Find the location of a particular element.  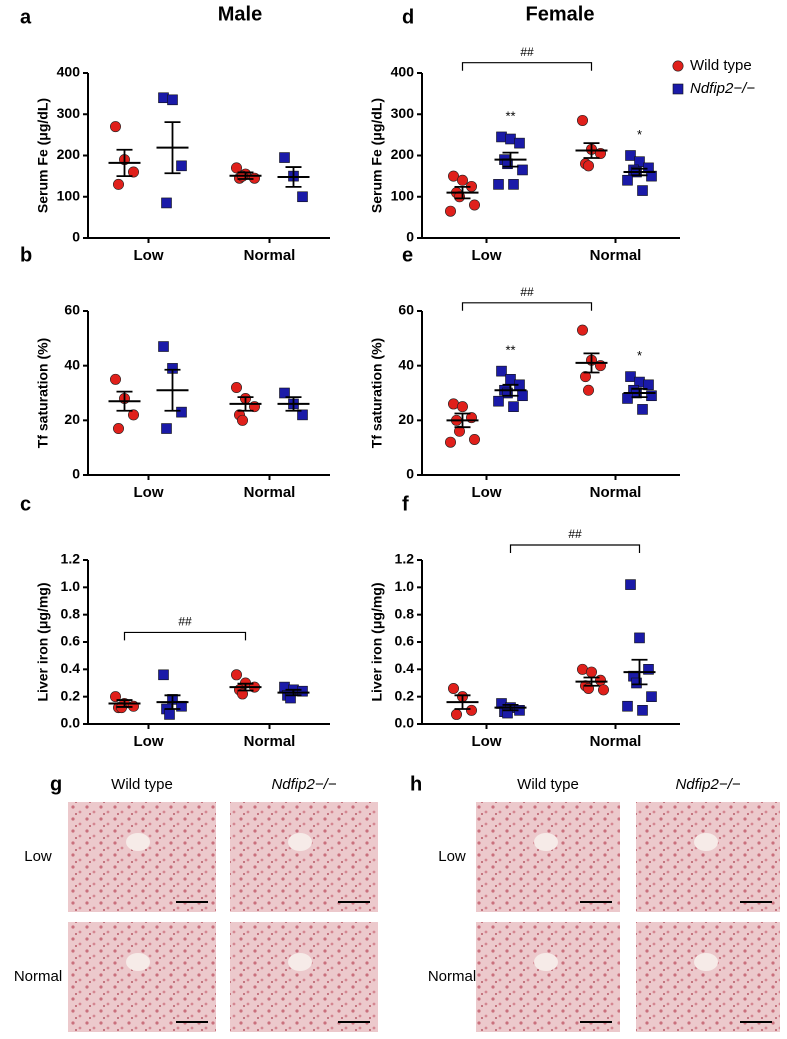

panel-label: g is located at coordinates (56, 784).